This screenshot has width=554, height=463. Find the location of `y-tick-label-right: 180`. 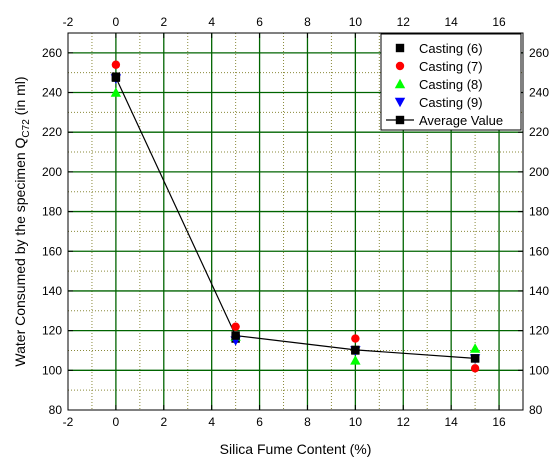

y-tick-label-right: 180 is located at coordinates (539, 212).